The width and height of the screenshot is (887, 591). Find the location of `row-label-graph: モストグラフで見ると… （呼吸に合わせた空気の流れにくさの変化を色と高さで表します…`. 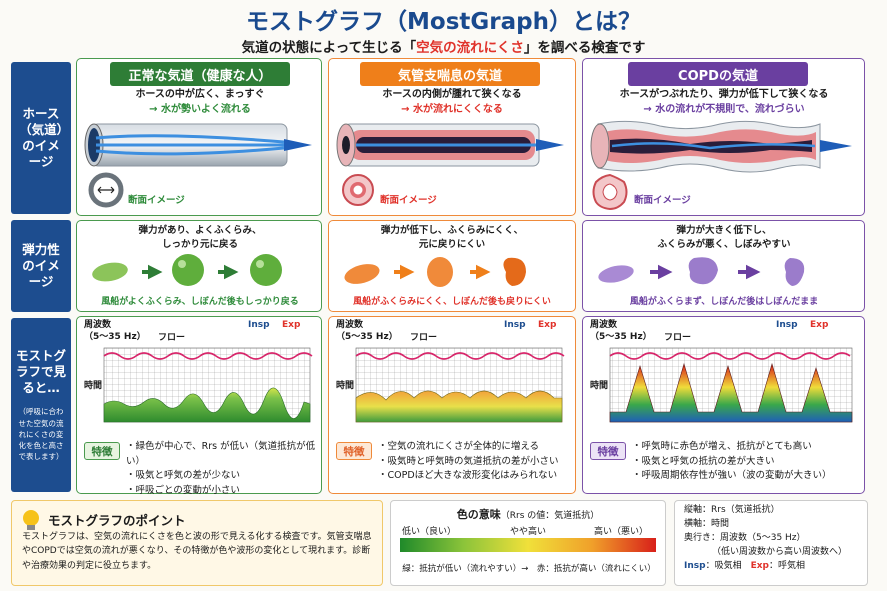

row-label-graph: モストグラフで見ると… （呼吸に合わせた空気の流れにくさの変化を色と高さで表します… is located at coordinates (41, 405).